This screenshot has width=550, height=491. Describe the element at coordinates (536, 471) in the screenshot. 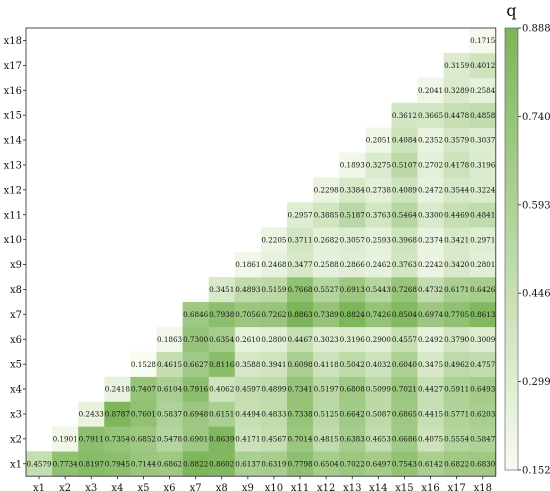

I see `colorbar-tick-label: 0.1520` at that location.